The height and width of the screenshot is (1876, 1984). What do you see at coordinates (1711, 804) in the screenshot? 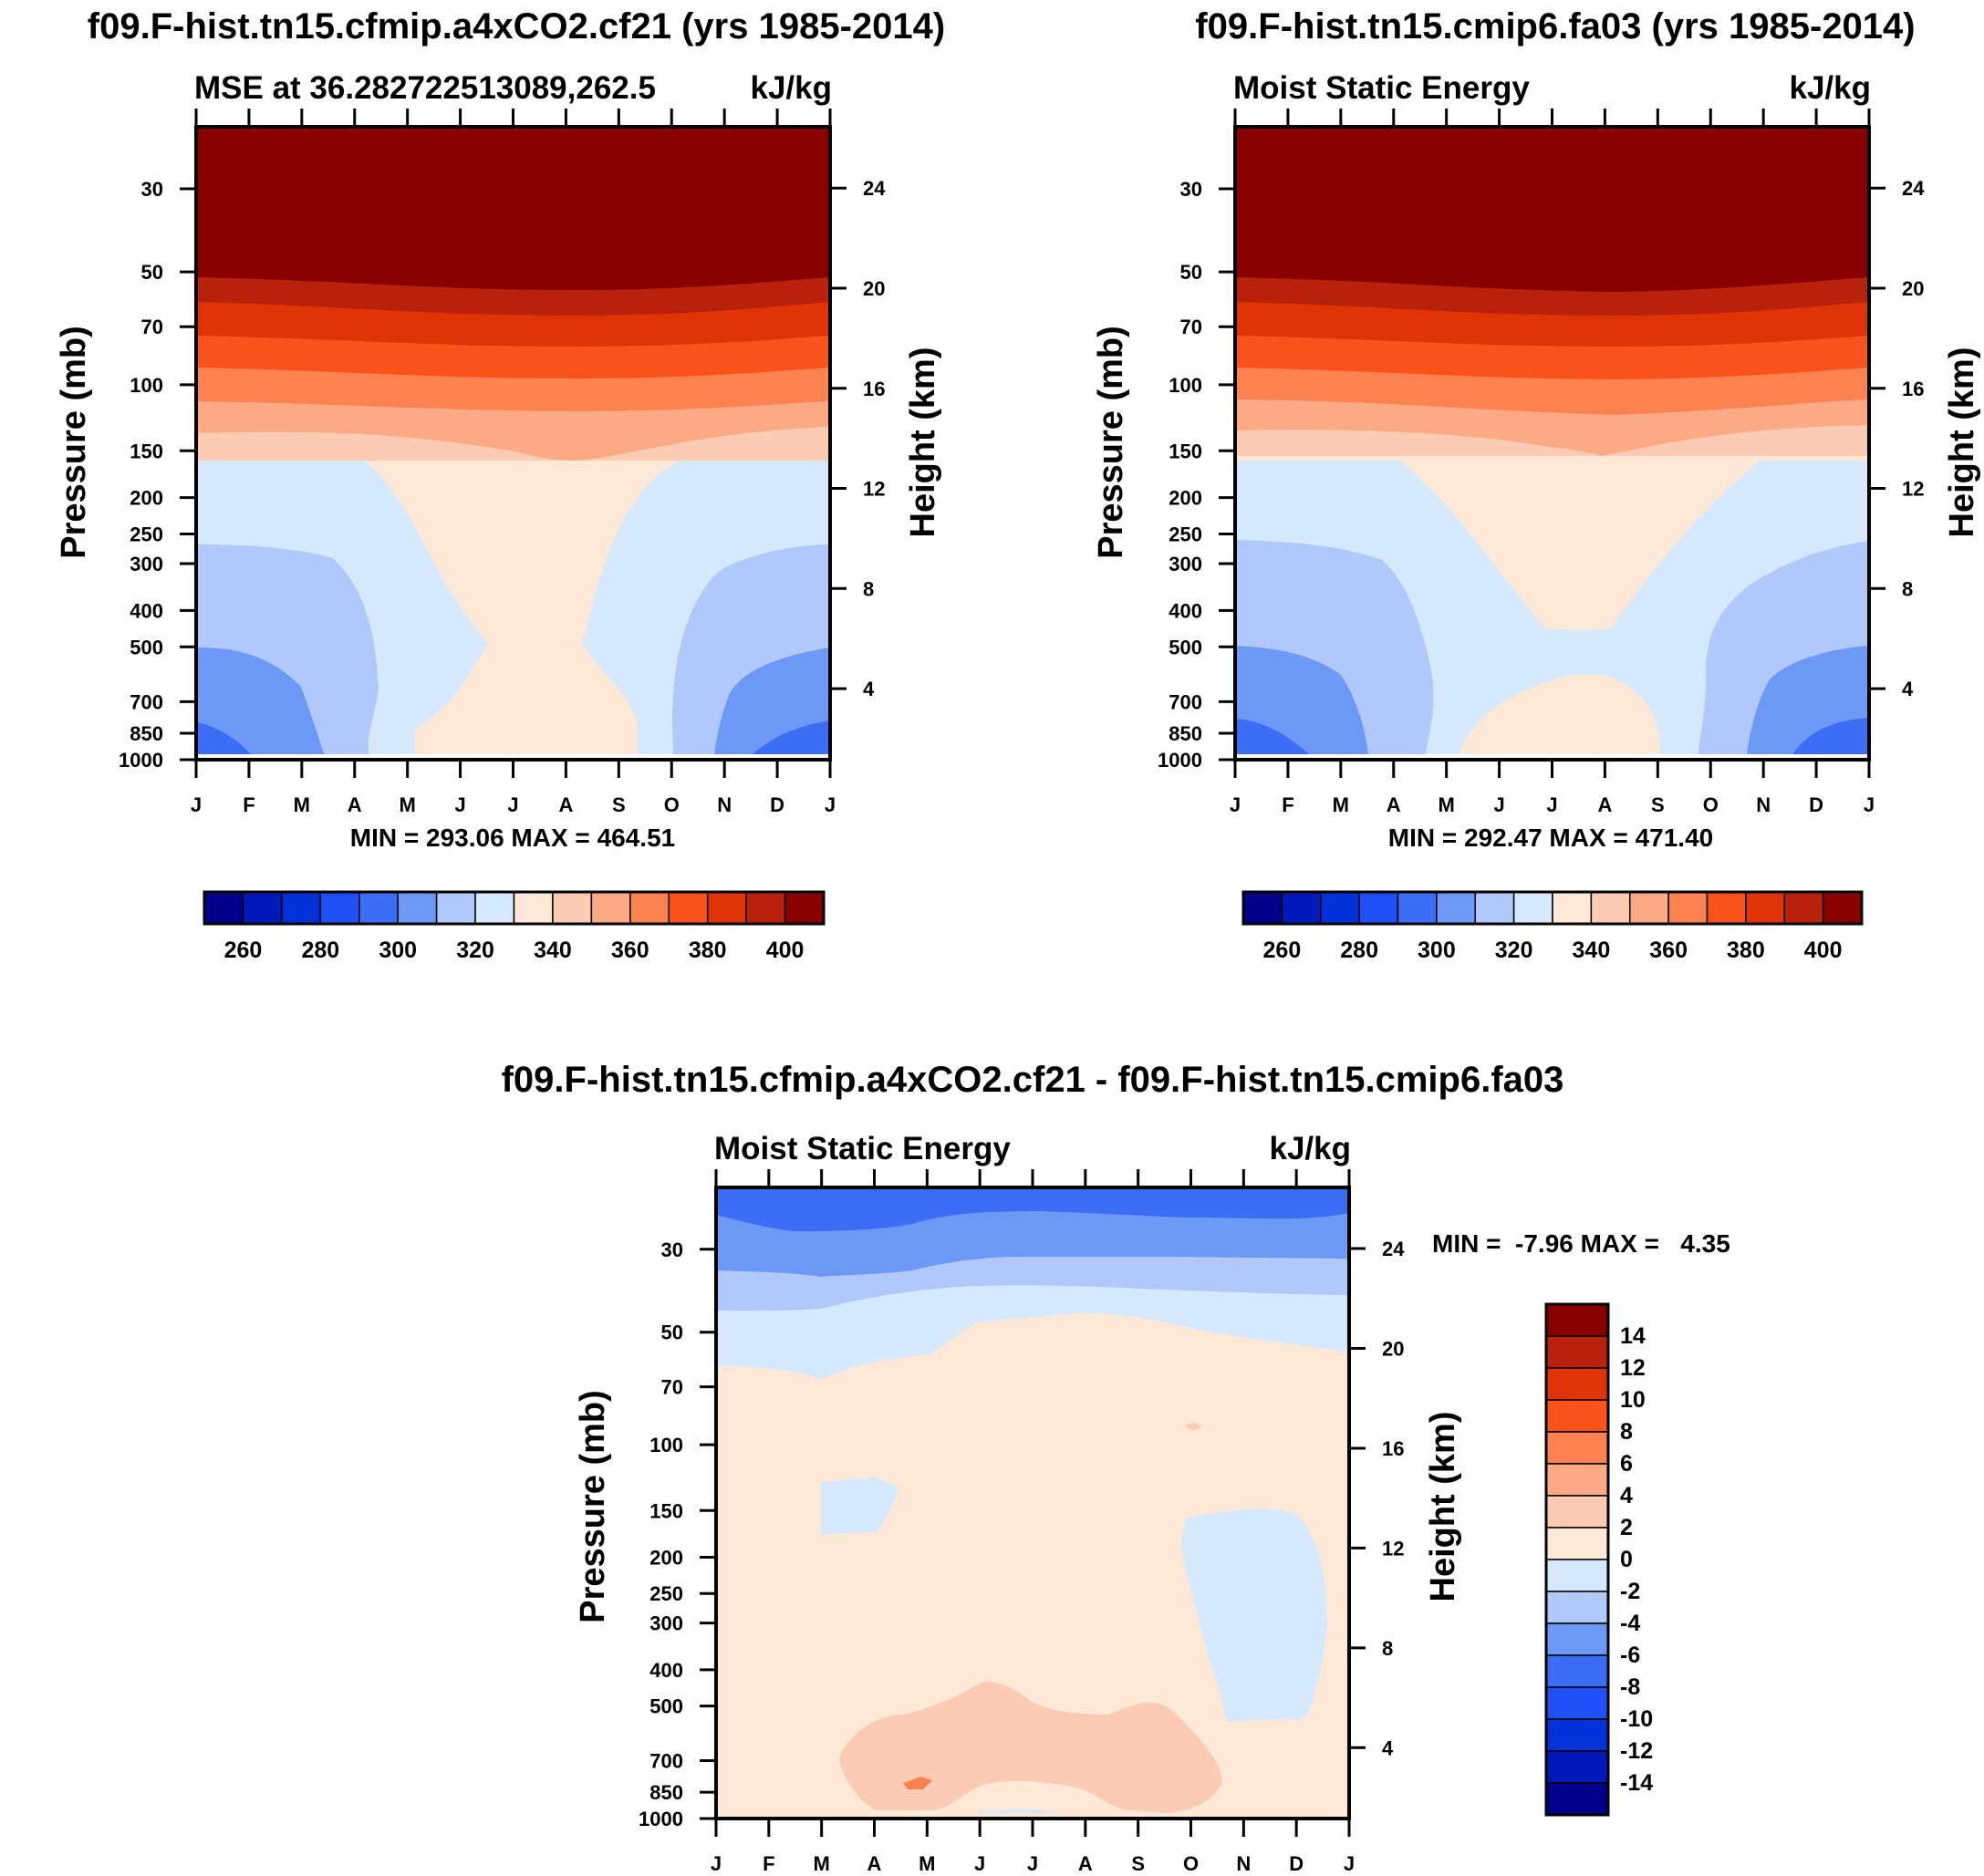
I see `x-tick-label: O` at bounding box center [1711, 804].